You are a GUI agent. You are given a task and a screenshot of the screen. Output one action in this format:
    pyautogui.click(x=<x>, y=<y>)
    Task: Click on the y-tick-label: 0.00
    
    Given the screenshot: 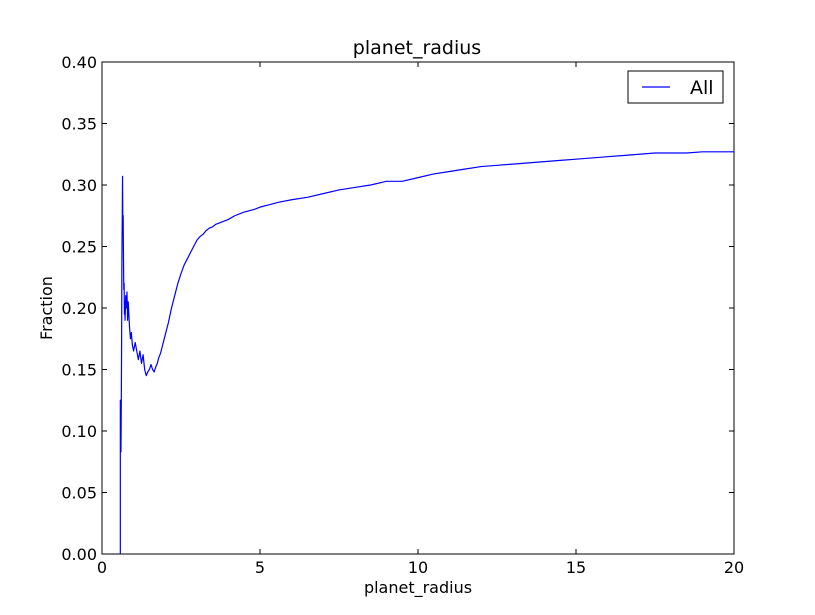 What is the action you would take?
    pyautogui.click(x=79, y=554)
    